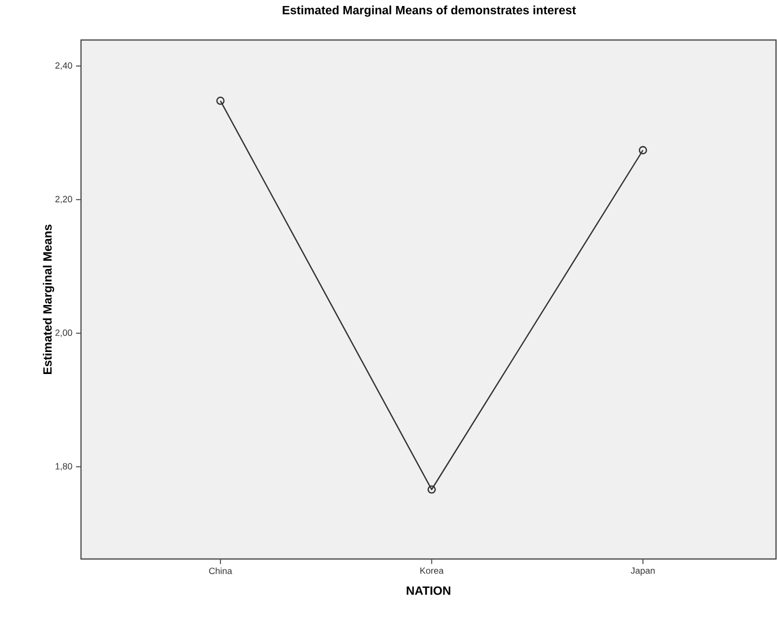 This screenshot has width=777, height=619. What do you see at coordinates (642, 572) in the screenshot?
I see `x-tick-label: Japan` at bounding box center [642, 572].